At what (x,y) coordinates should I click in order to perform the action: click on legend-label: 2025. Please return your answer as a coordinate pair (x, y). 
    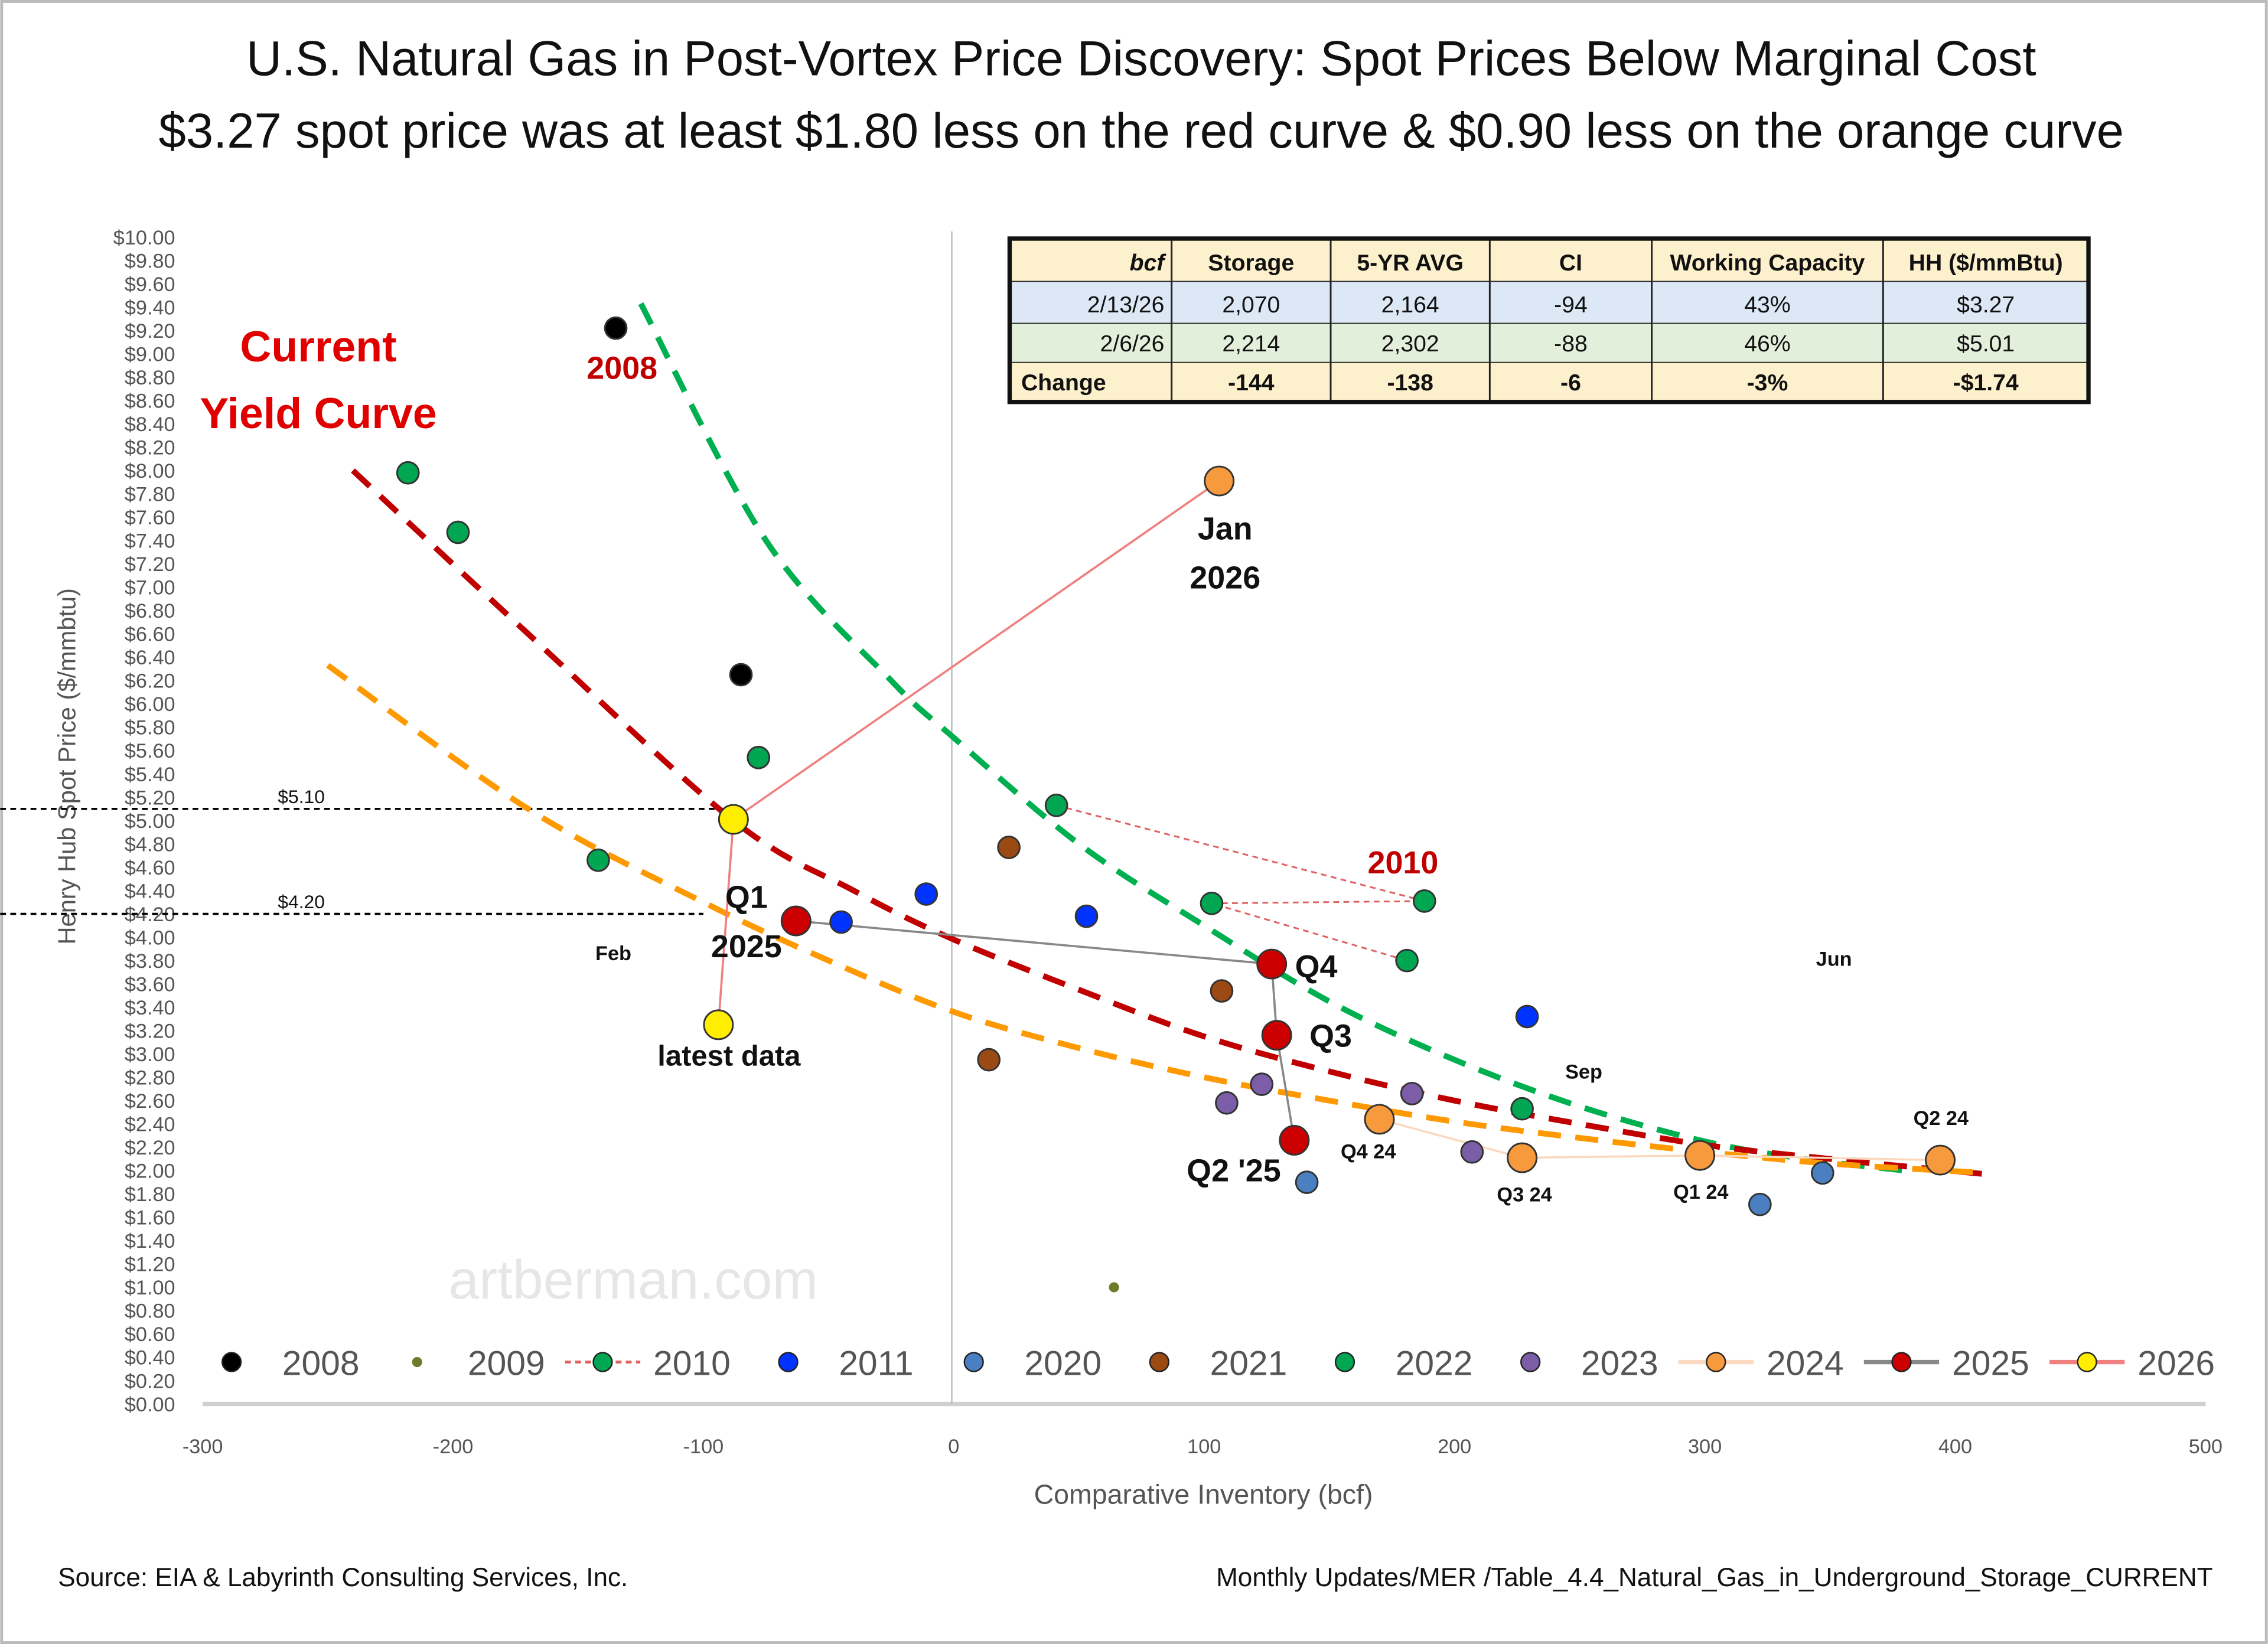
    Looking at the image, I should click on (1990, 1364).